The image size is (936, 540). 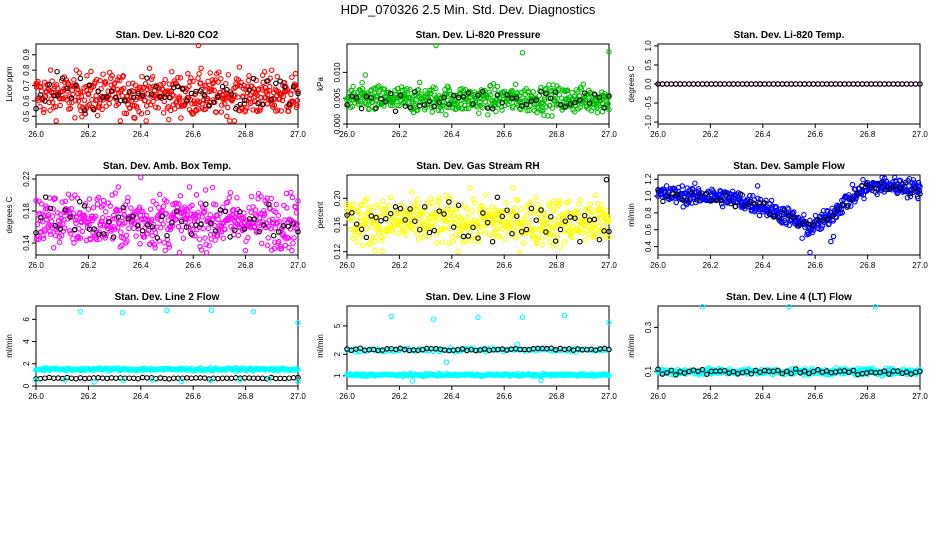 I want to click on y-tick-label: 0.010, so click(x=337, y=72).